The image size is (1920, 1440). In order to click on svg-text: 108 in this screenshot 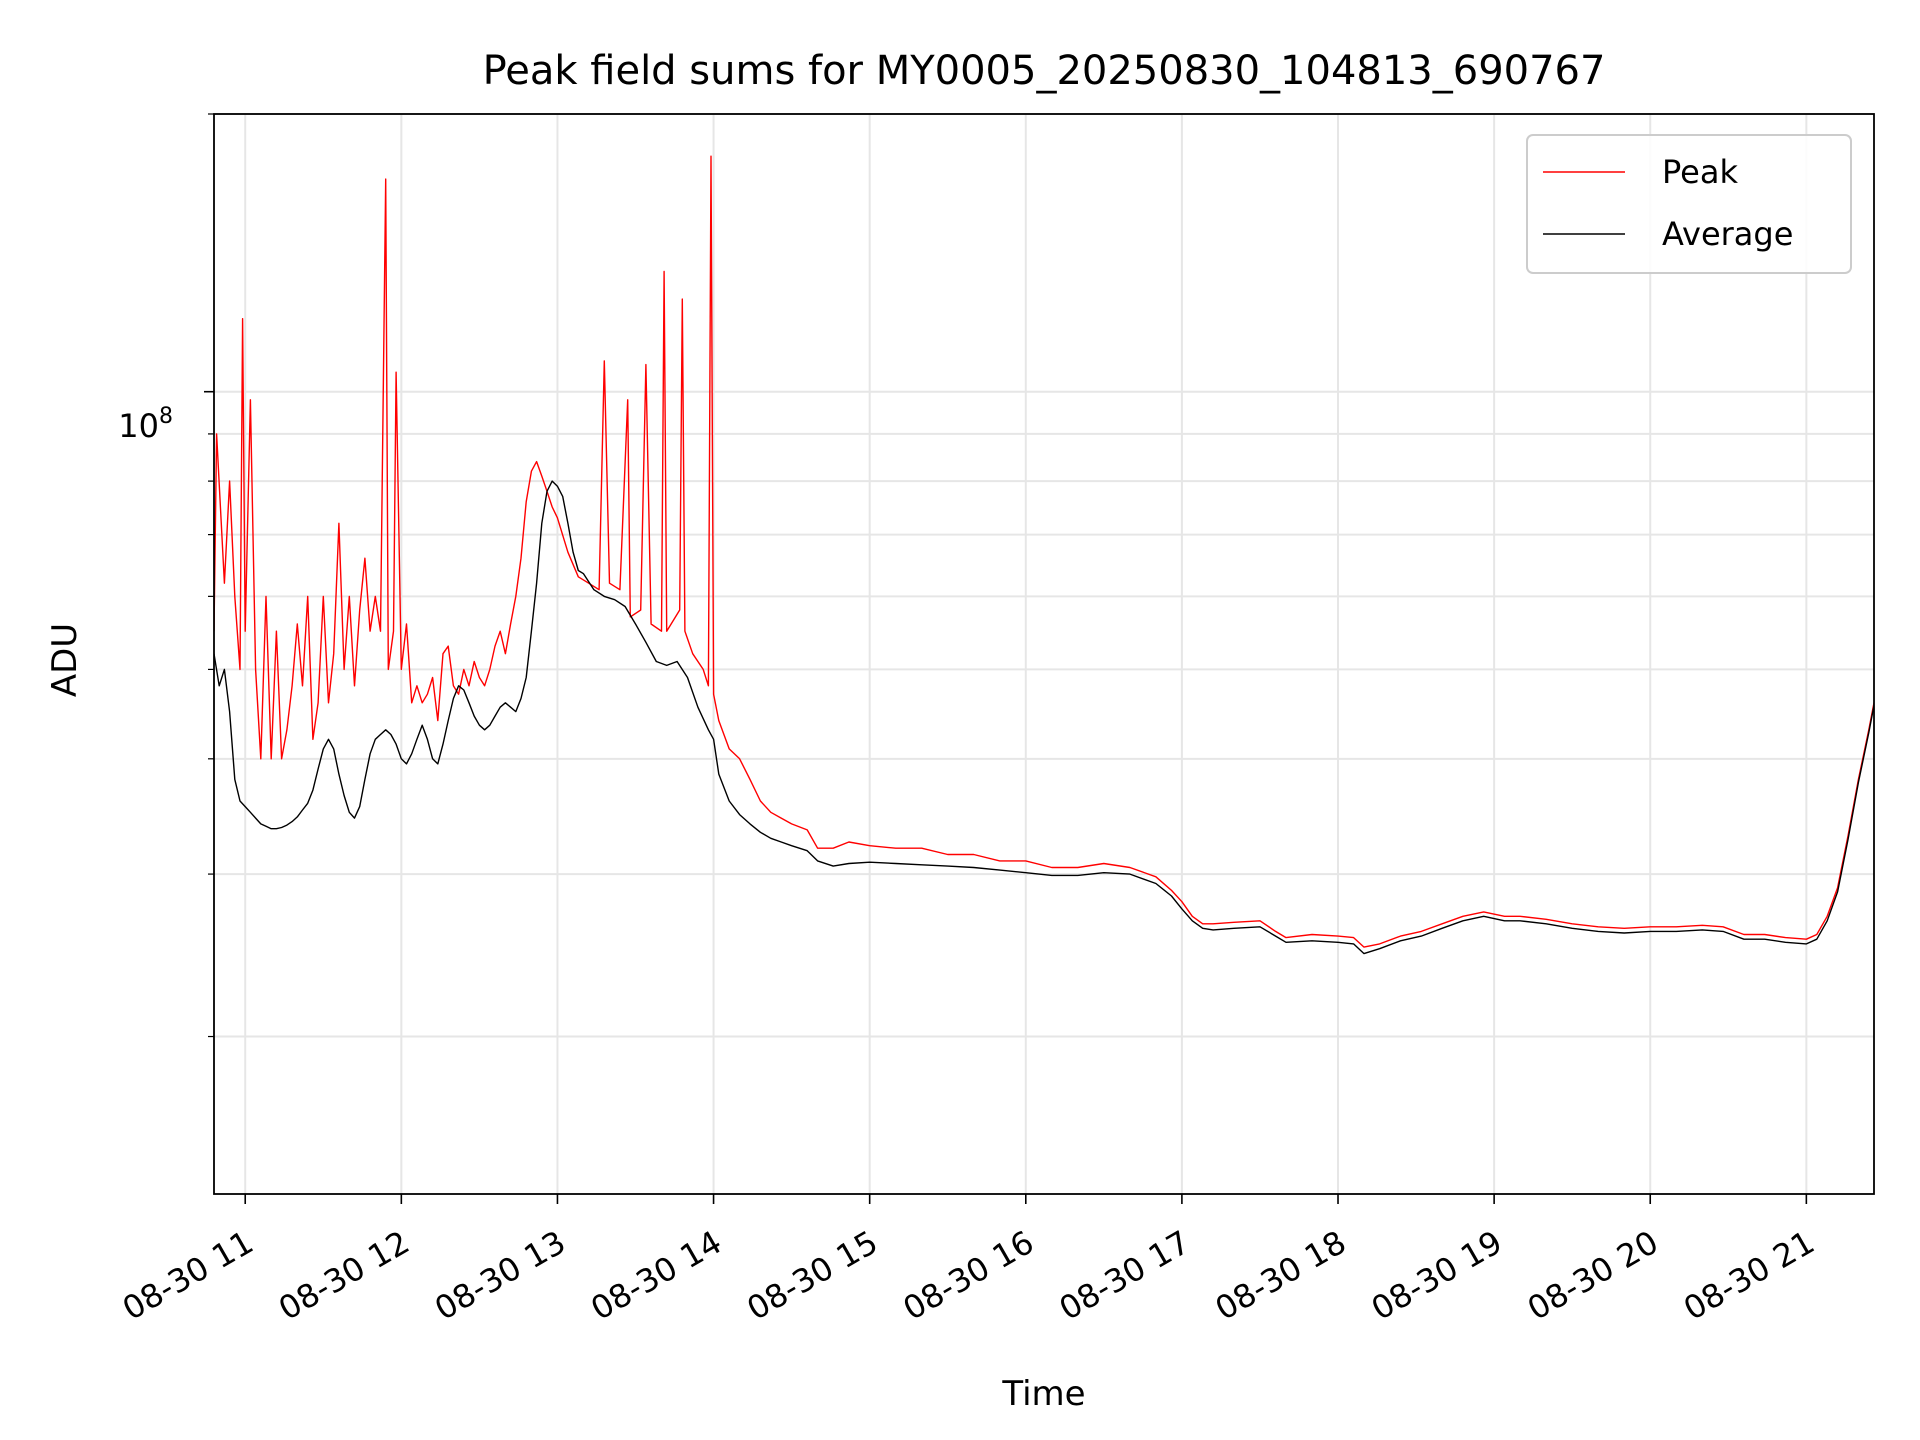, I will do `click(145, 424)`.